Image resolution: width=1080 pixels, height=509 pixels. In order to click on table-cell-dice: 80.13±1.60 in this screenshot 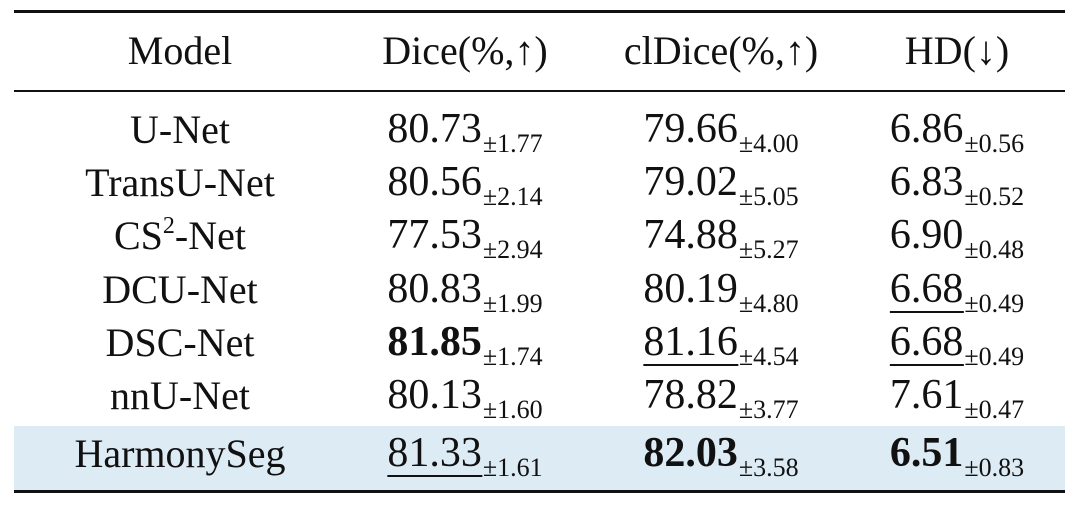, I will do `click(464, 397)`.